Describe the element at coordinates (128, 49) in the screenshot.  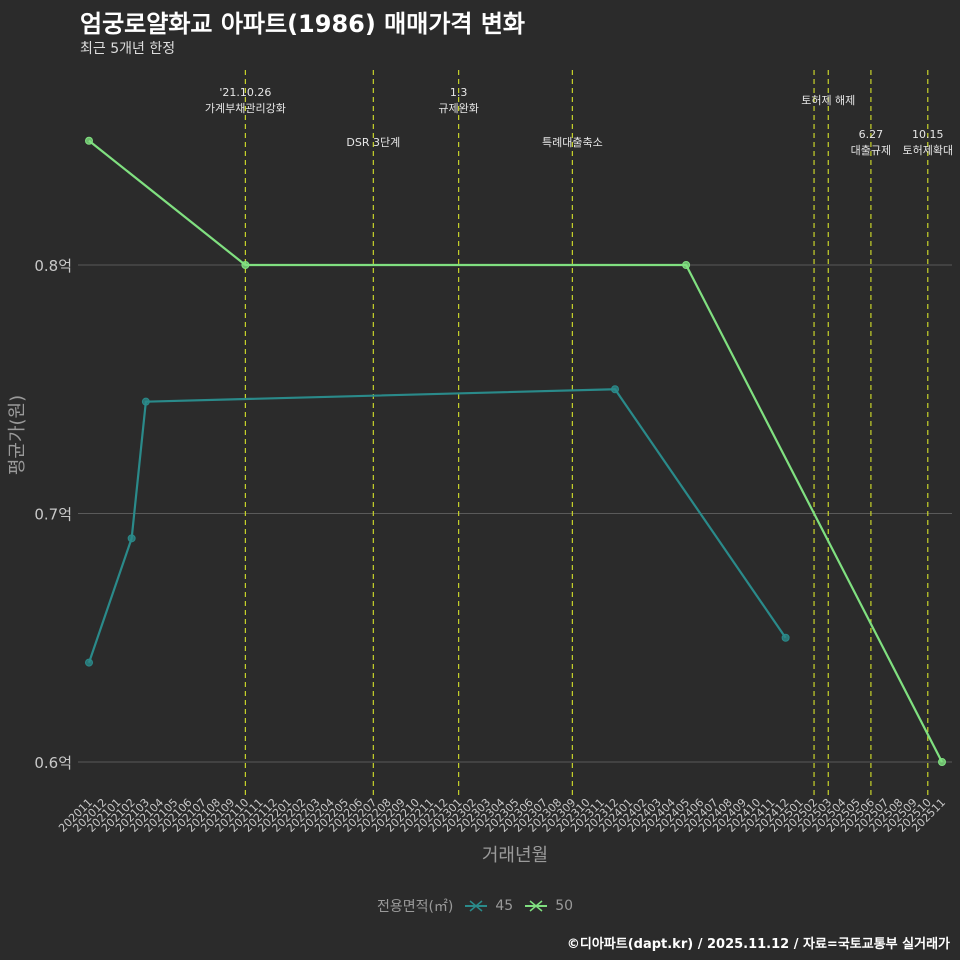
I see `chart-subtitle: 최근 5개년 한정` at that location.